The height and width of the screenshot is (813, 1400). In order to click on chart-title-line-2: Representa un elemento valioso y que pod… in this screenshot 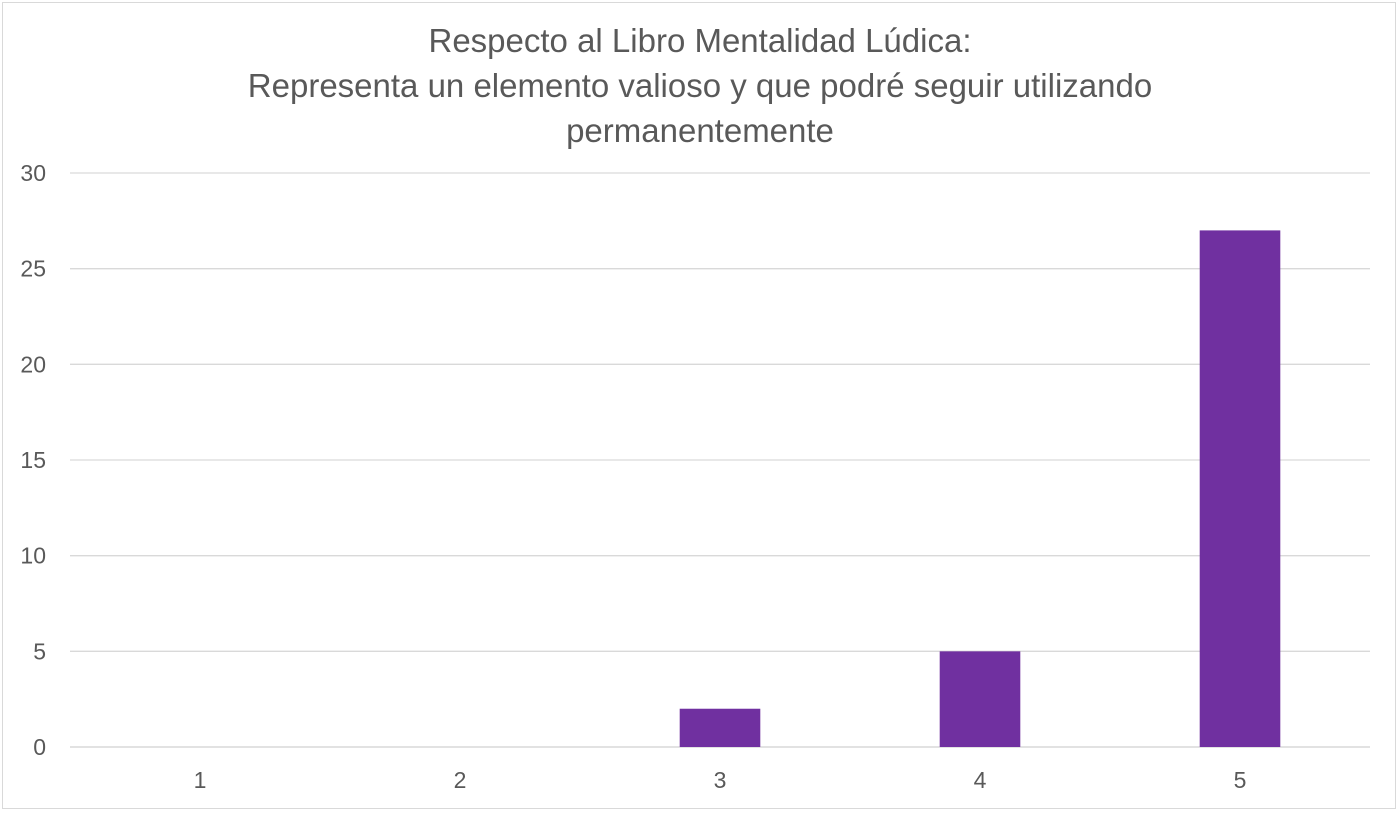, I will do `click(700, 85)`.